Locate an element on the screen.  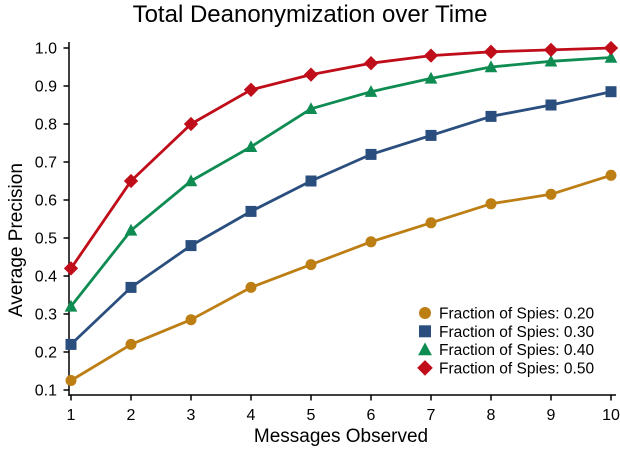
chart-title: Total Deanonymization over Time is located at coordinates (310, 14).